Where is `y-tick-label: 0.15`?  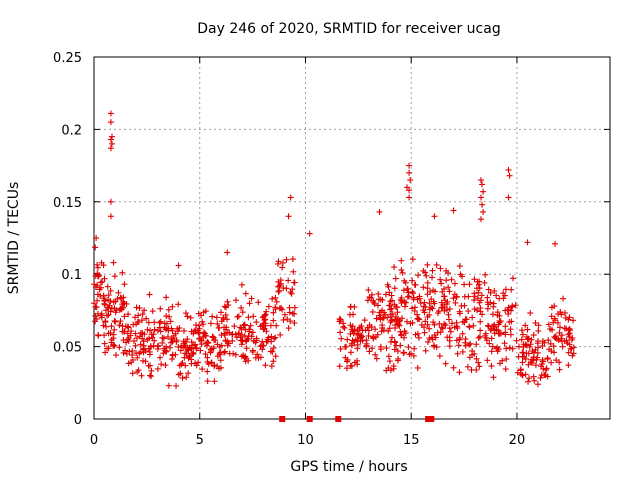
y-tick-label: 0.15 is located at coordinates (67, 203).